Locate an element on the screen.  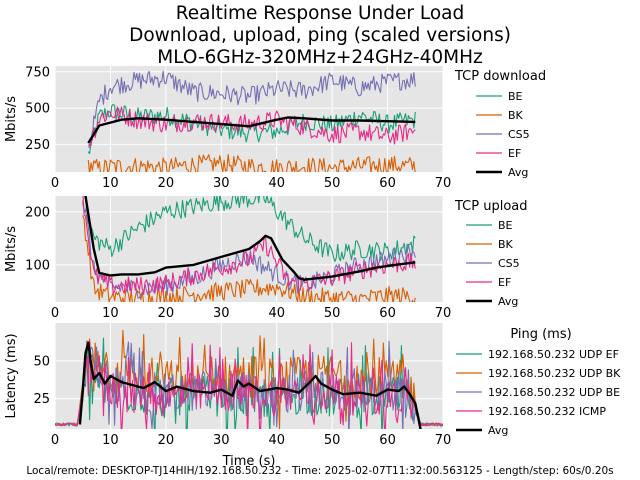
y-tick-label: 25 is located at coordinates (41, 399).